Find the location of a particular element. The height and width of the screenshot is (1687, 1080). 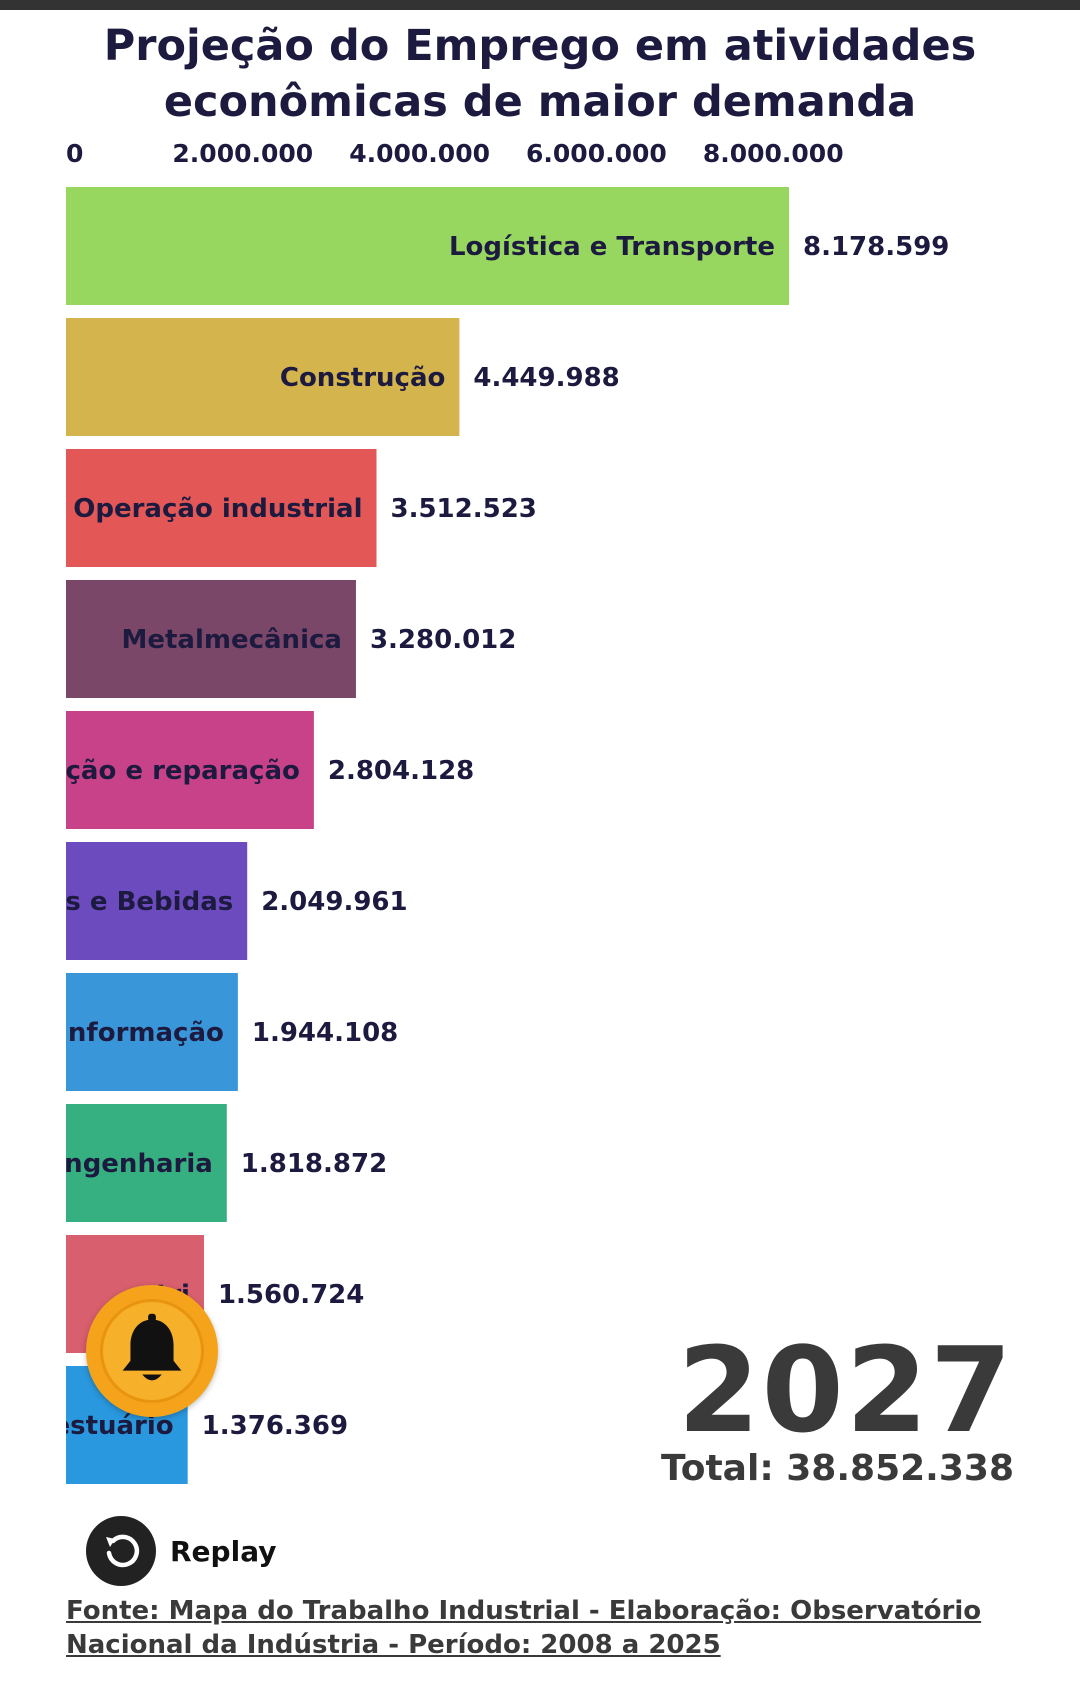

chart-title-line-1: Projeção do Emprego em atividades is located at coordinates (540, 46).